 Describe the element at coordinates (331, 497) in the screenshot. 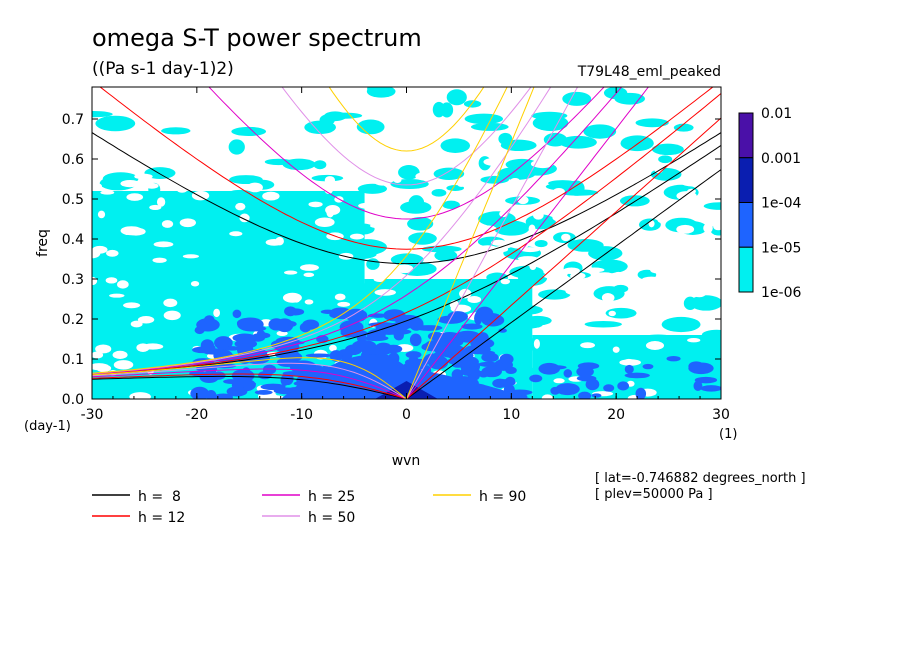

I see `legend-label-h25: h = 25` at that location.